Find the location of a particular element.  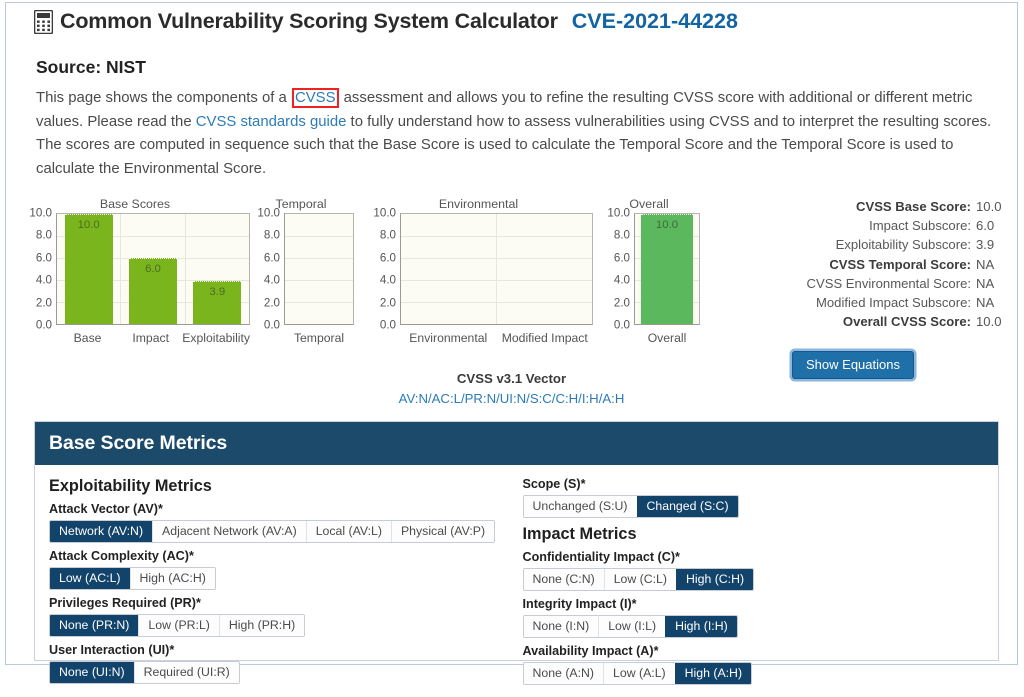

option-c-none: None (C:N) is located at coordinates (563, 579).